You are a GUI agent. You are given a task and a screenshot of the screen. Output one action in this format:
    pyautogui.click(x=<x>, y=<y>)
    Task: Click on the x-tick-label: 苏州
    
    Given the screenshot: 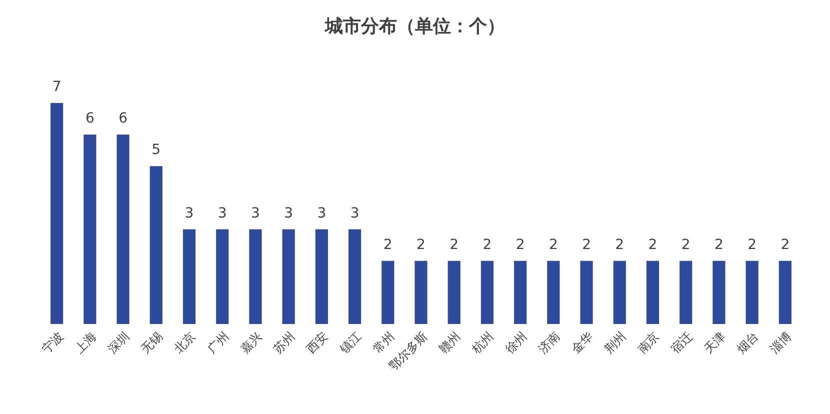 What is the action you would take?
    pyautogui.click(x=284, y=342)
    